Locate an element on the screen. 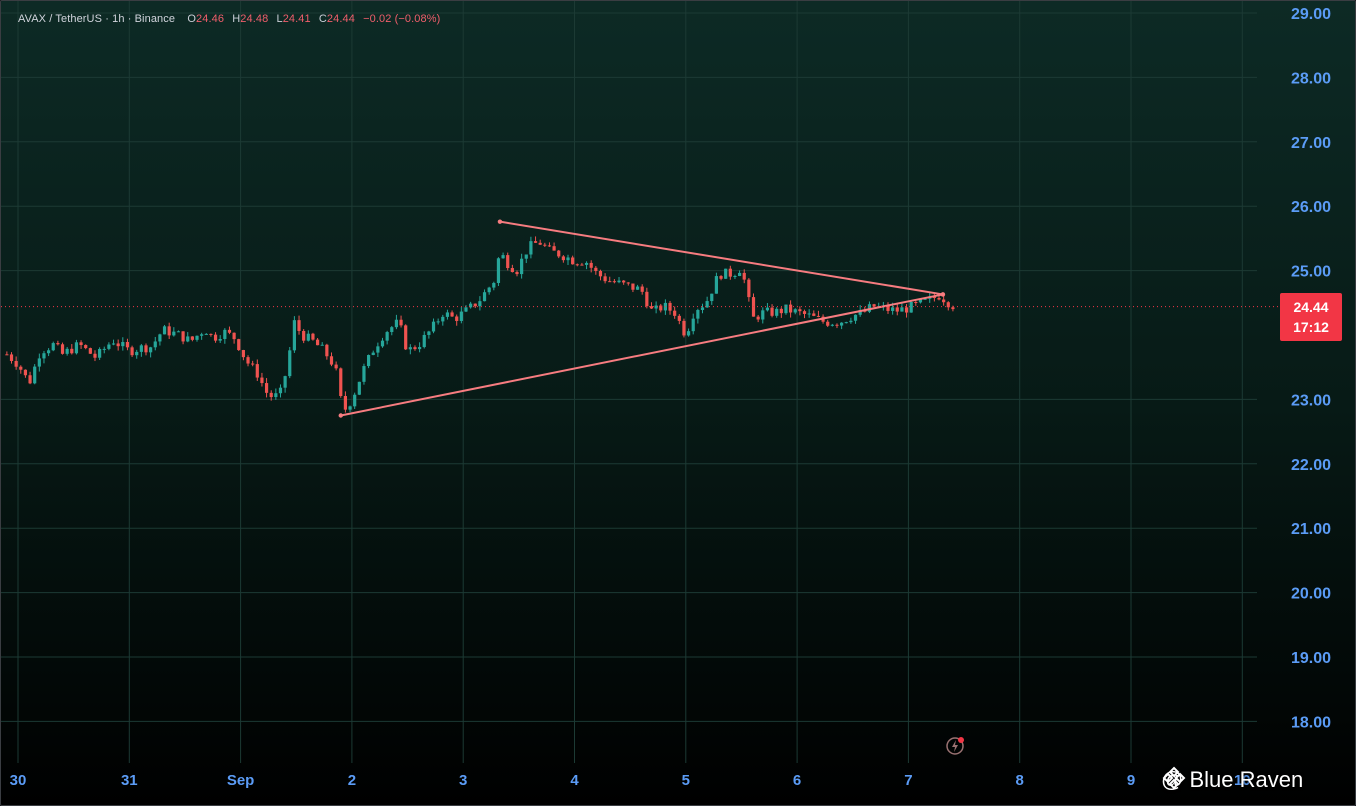 This screenshot has width=1356, height=806. open-value: 24.46 is located at coordinates (210, 19).